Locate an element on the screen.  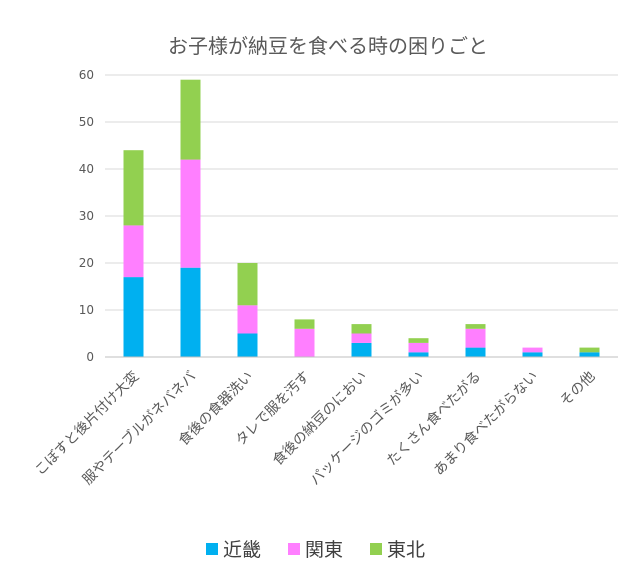
category-label: こぼすと後片付け大変 is located at coordinates (86, 423).